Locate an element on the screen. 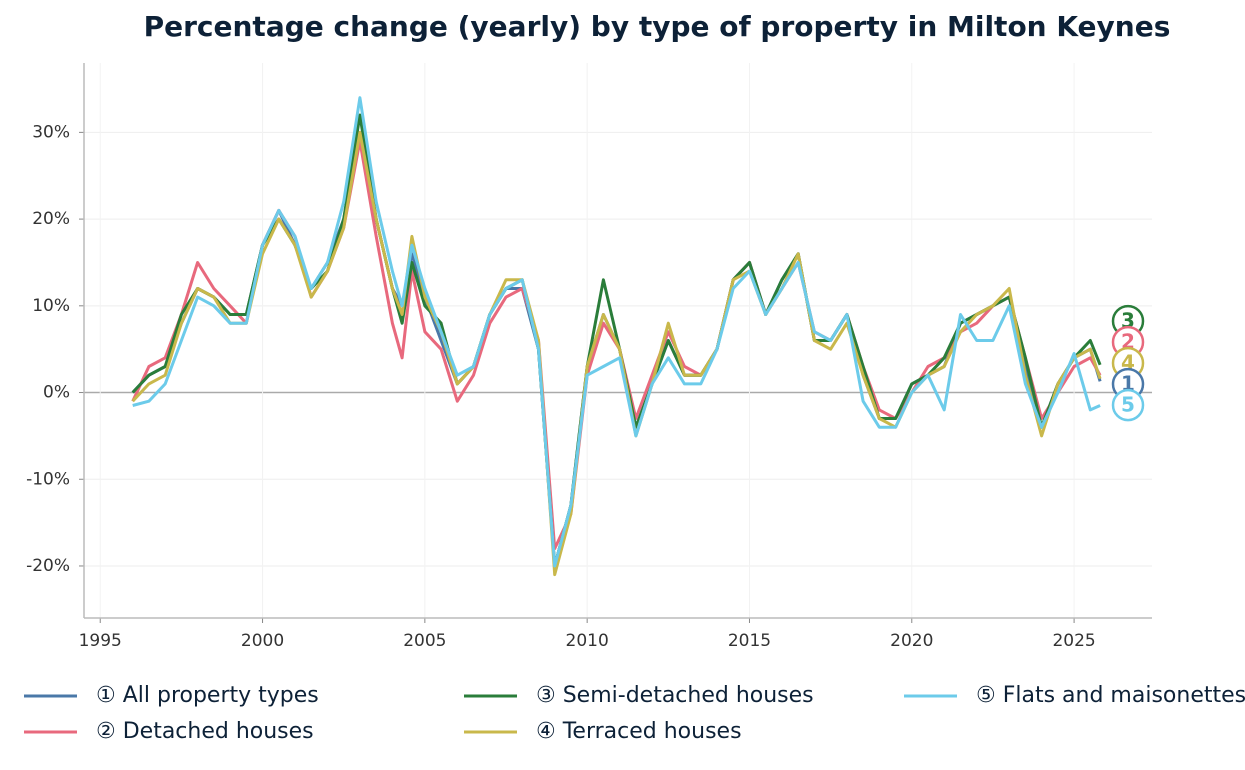 The width and height of the screenshot is (1245, 770). legend-label: ② Detached houses is located at coordinates (205, 731).